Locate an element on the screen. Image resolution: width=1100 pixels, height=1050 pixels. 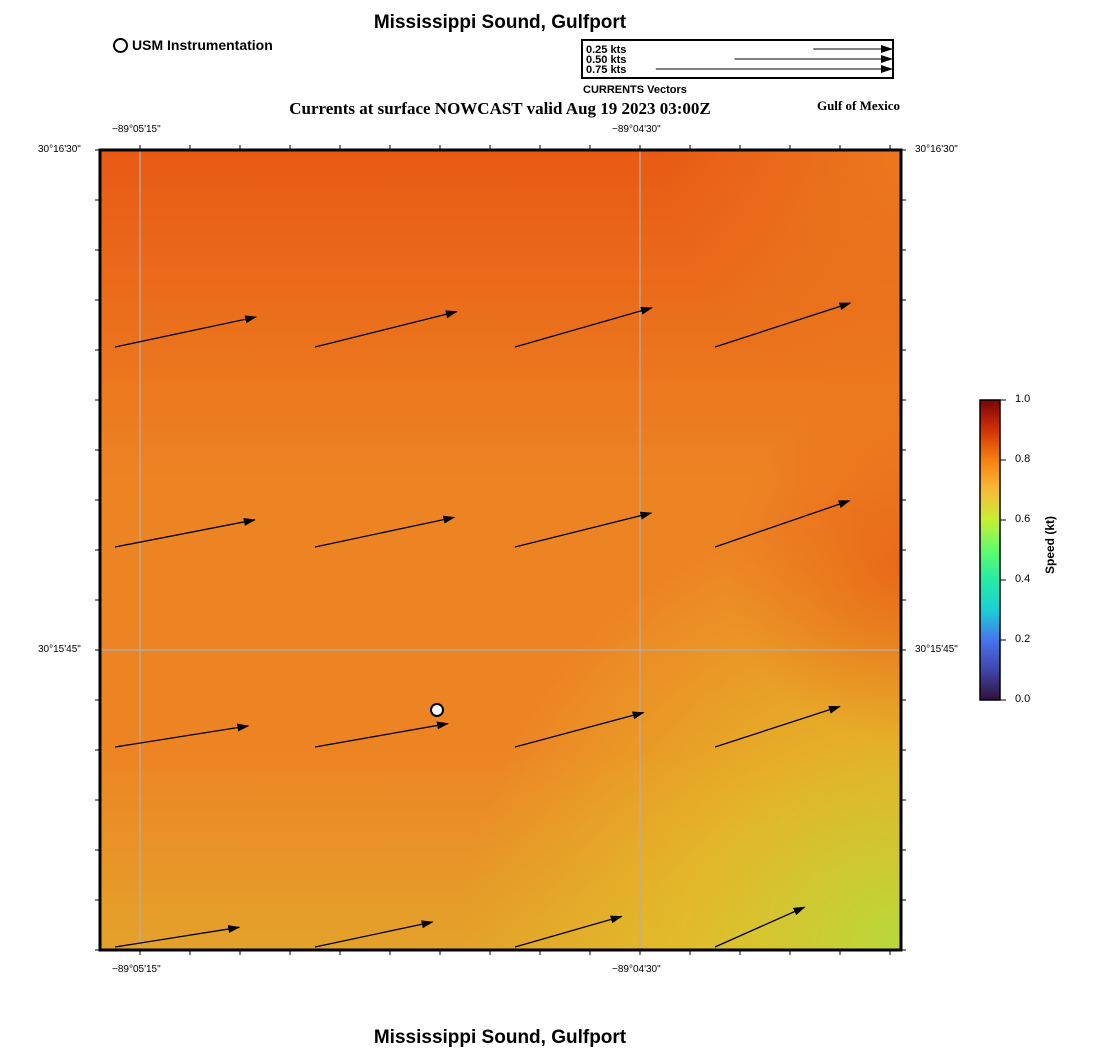
vector-legend-label-2: 0.50 kts is located at coordinates (606, 60).